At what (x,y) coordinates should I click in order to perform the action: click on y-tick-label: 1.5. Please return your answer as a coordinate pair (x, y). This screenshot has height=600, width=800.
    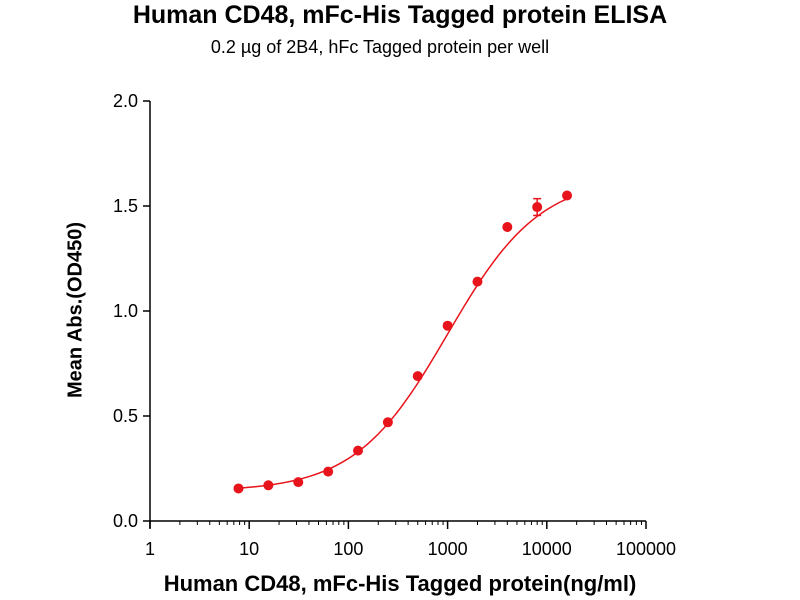
    Looking at the image, I should click on (125, 206).